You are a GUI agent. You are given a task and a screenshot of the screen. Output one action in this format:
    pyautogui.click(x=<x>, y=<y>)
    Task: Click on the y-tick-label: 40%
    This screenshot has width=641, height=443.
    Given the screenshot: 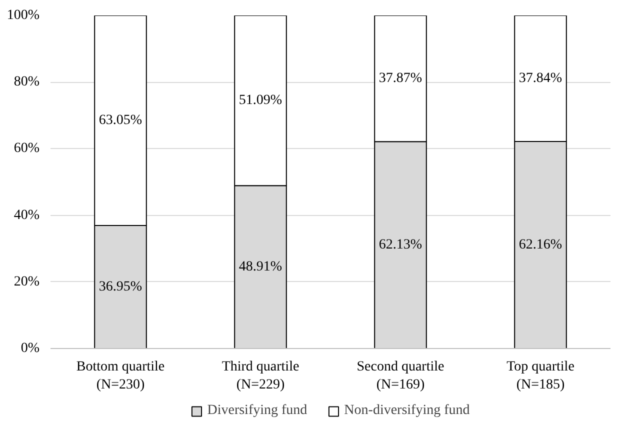 What is the action you would take?
    pyautogui.click(x=27, y=215)
    